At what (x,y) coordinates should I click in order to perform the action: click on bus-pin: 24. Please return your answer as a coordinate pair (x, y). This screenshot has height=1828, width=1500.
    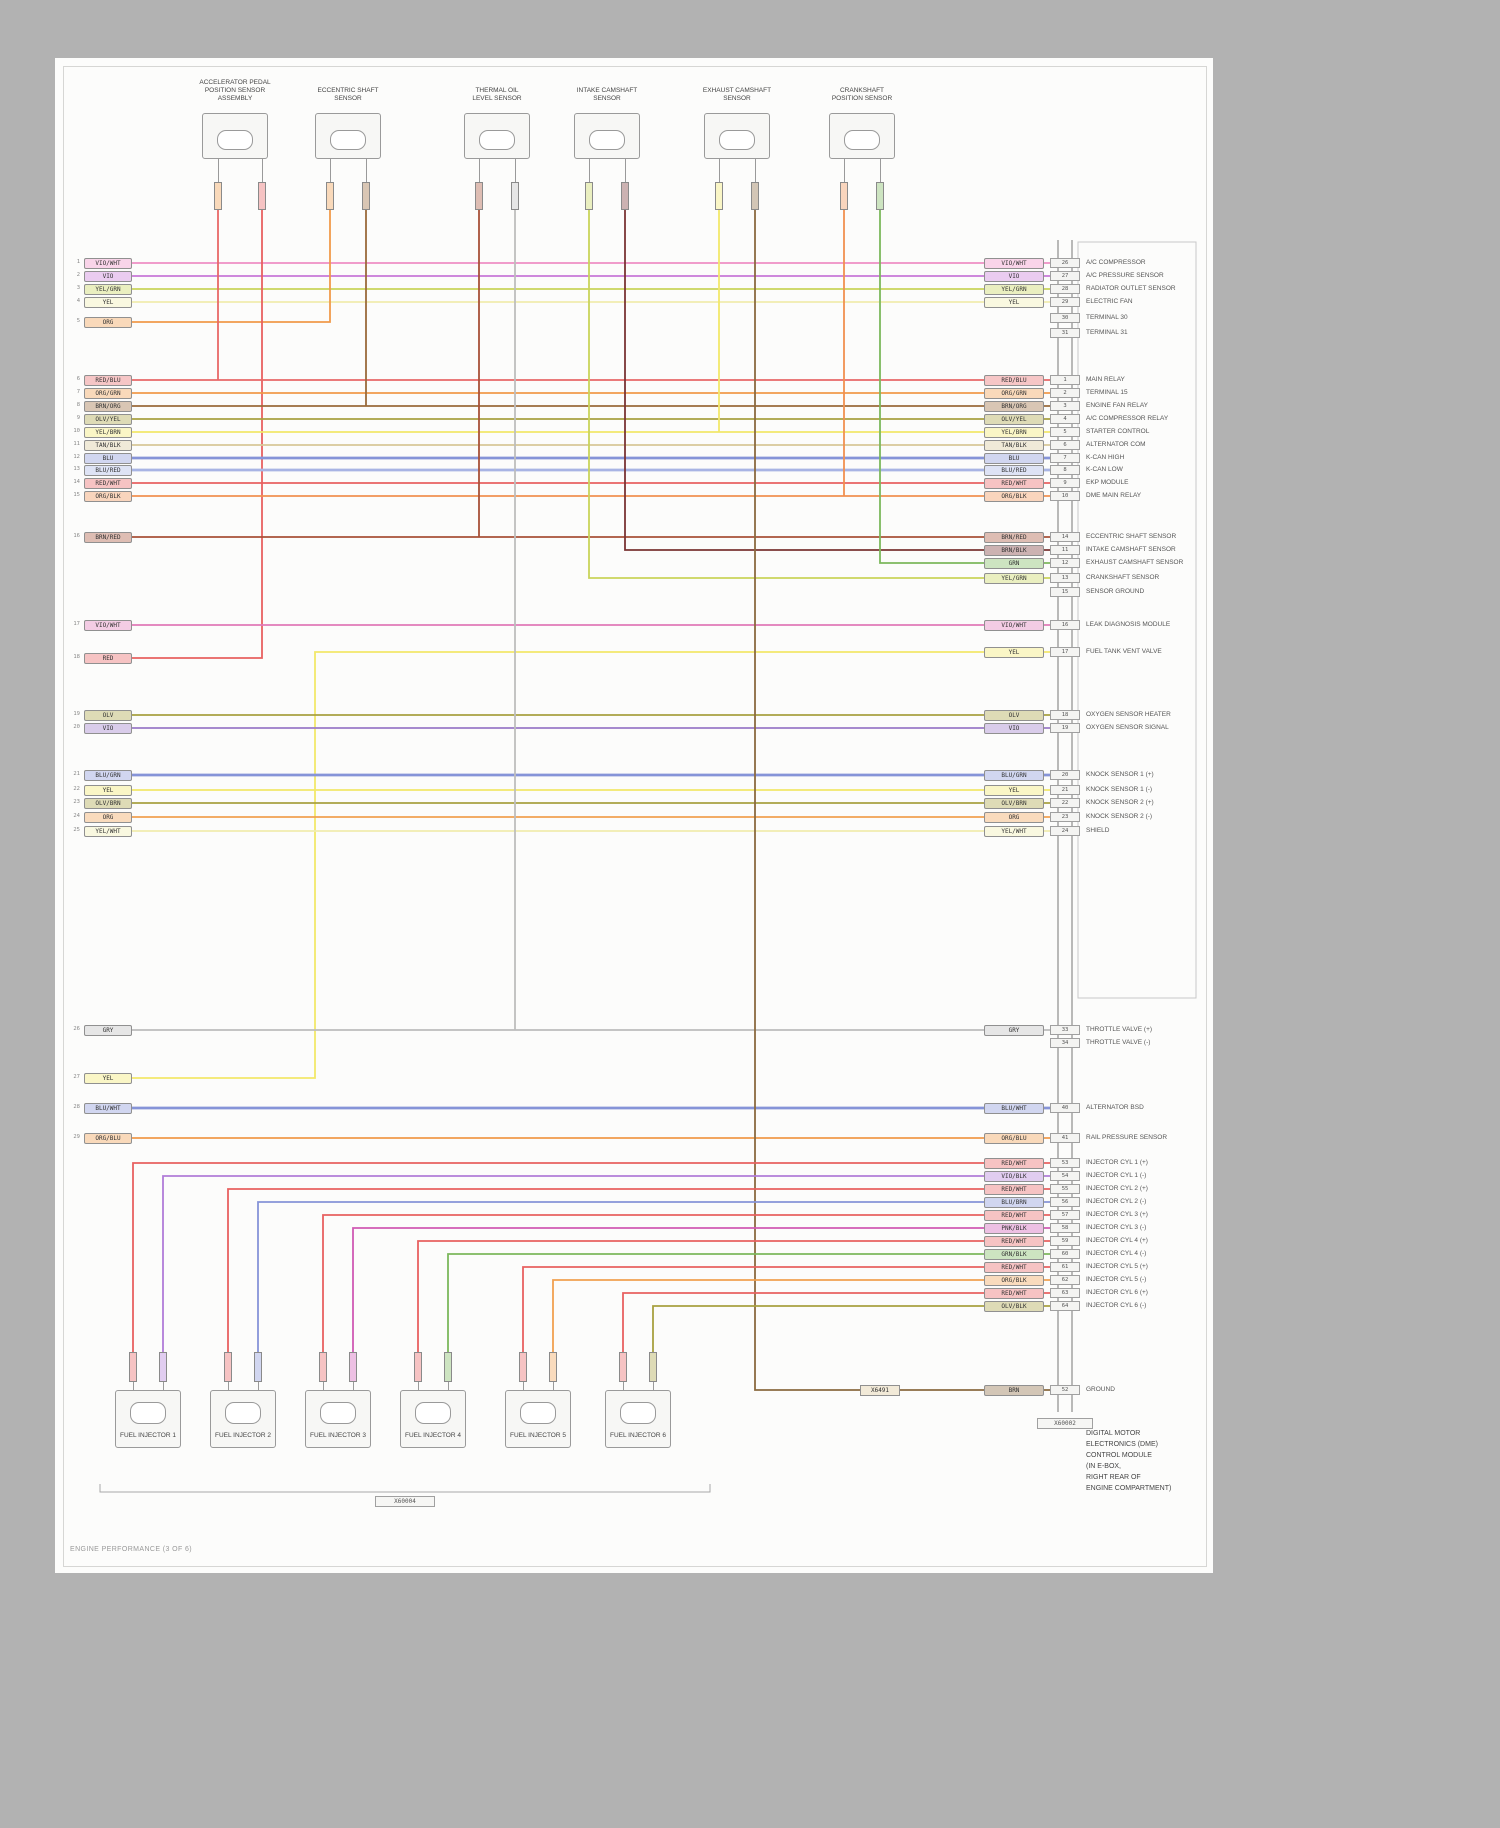
    Looking at the image, I should click on (1065, 831).